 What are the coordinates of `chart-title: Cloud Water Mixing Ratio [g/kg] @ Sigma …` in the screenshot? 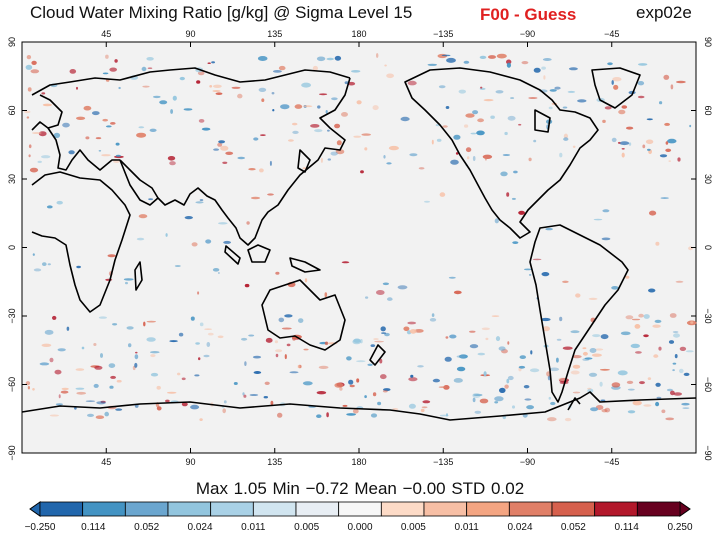 It's located at (221, 12).